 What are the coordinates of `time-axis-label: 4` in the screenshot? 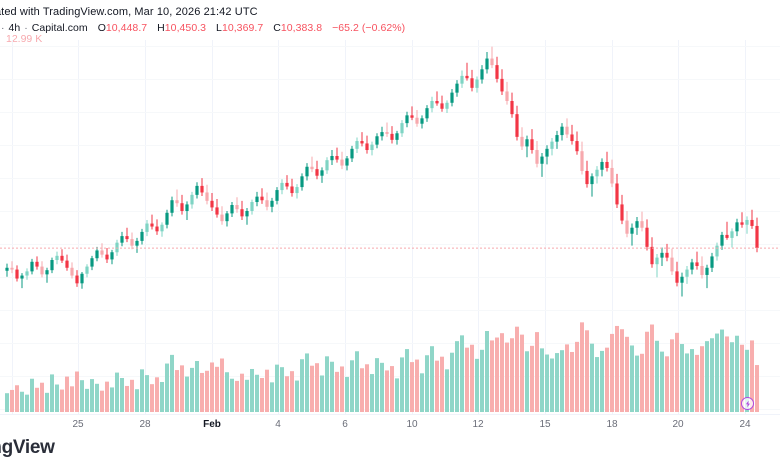 It's located at (278, 424).